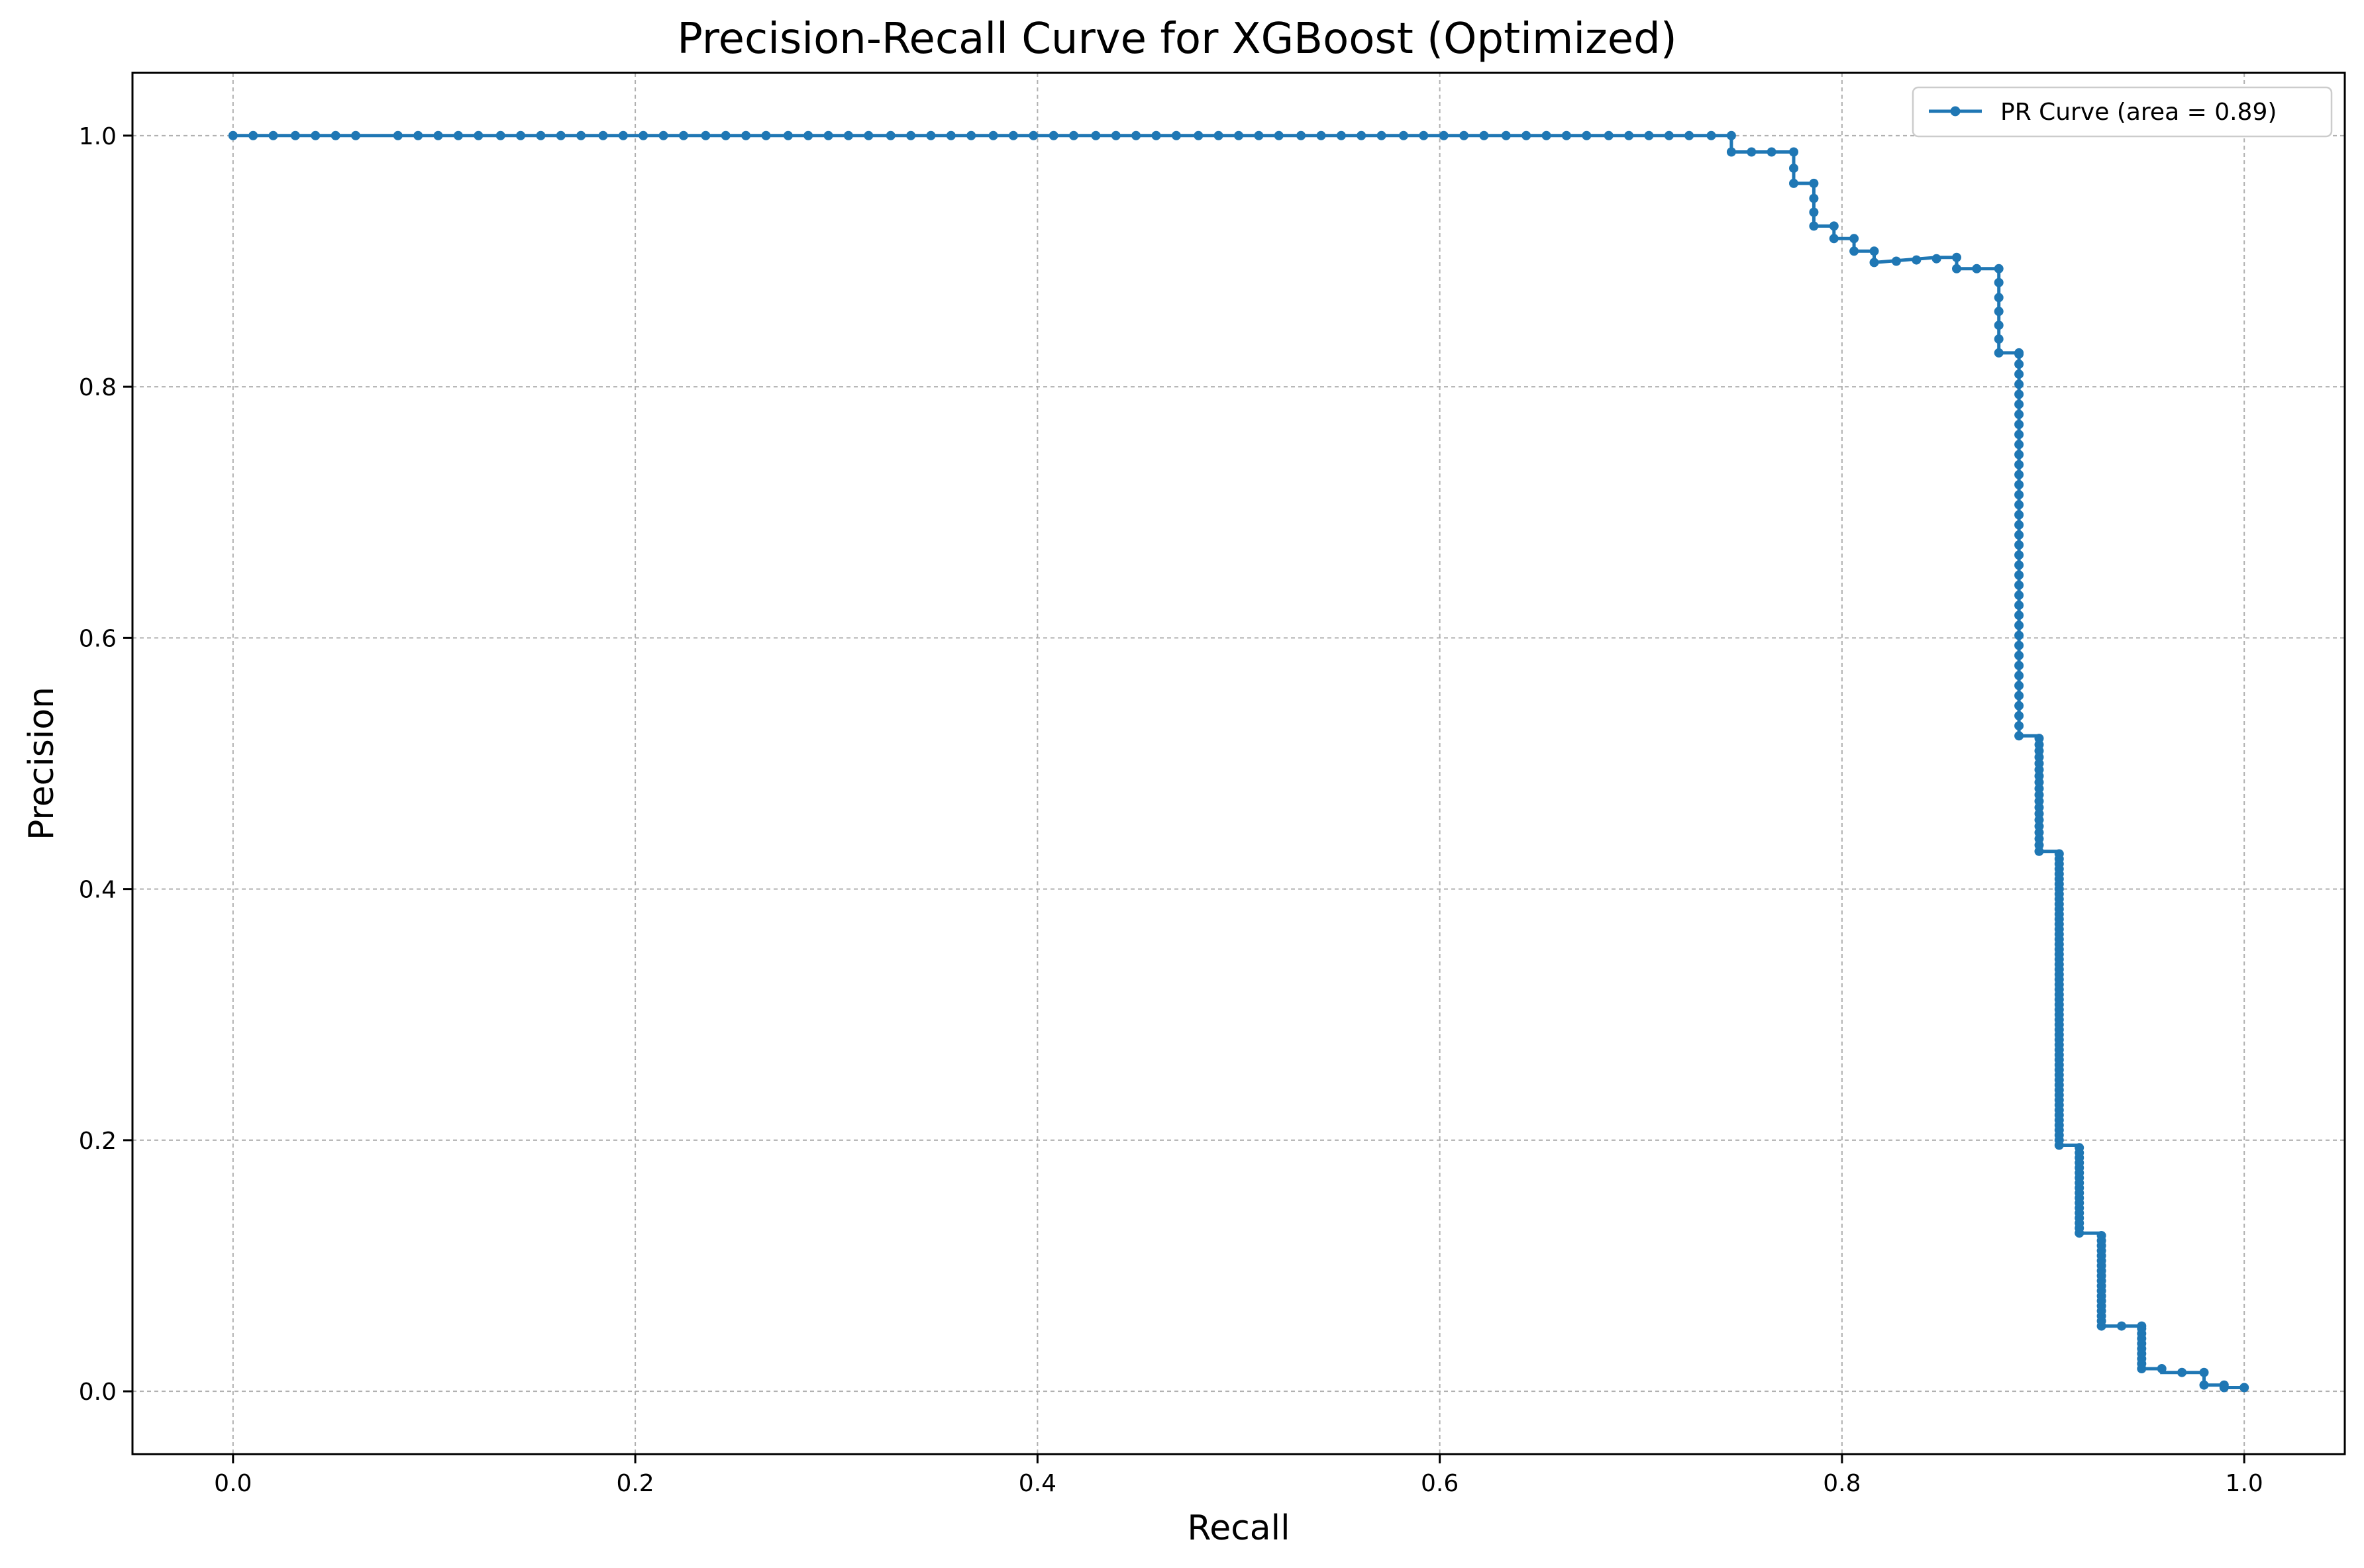 The width and height of the screenshot is (2364, 1568). What do you see at coordinates (1440, 1483) in the screenshot?
I see `x-tick-label-3: 0.6` at bounding box center [1440, 1483].